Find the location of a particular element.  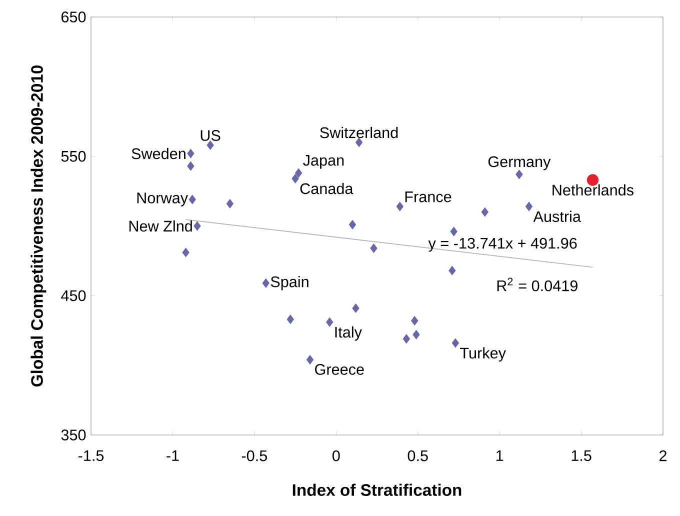

y-tick-label: 450 is located at coordinates (73, 296).